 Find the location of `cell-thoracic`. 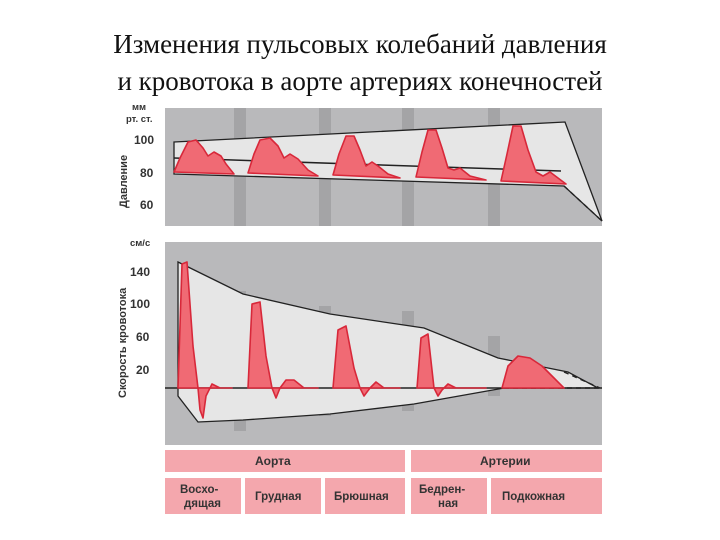

cell-thoracic is located at coordinates (283, 496).